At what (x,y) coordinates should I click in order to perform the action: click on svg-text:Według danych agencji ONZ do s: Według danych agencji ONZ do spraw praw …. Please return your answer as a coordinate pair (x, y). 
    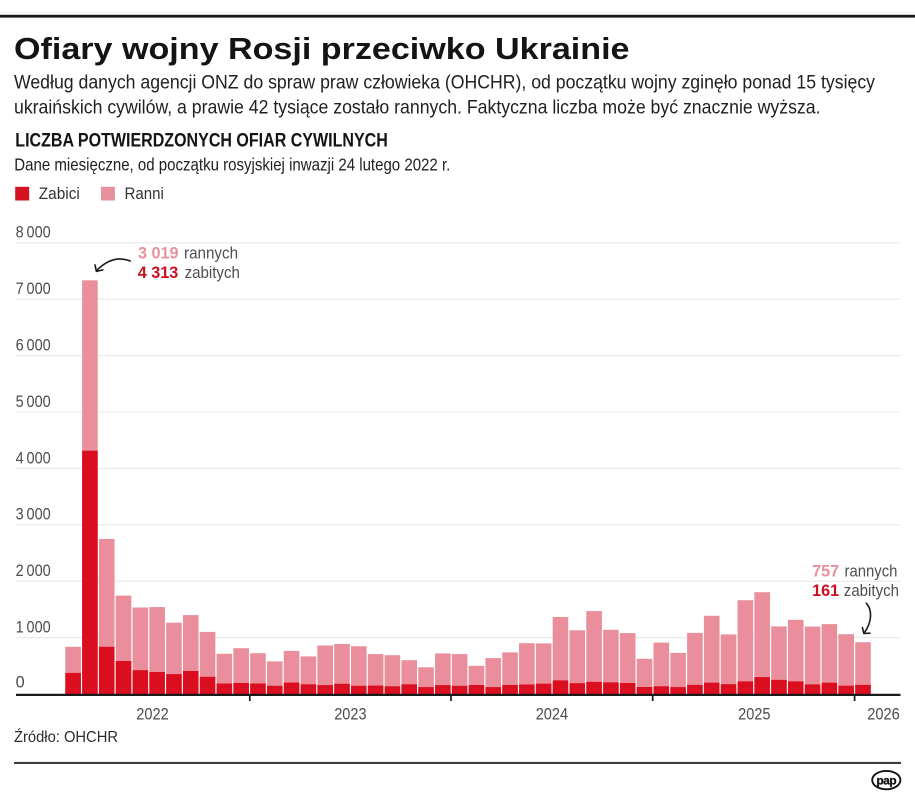
    Looking at the image, I should click on (444, 82).